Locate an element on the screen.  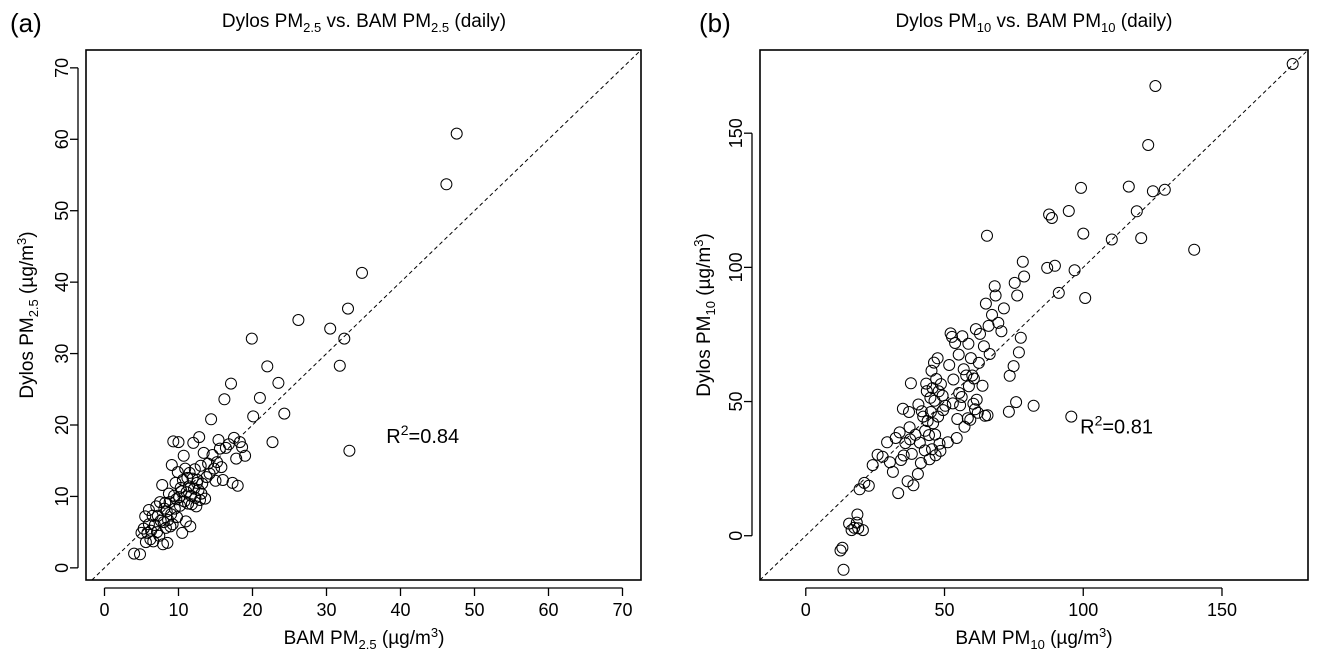
x-axis-title-superscript: 3 is located at coordinates (434, 632).